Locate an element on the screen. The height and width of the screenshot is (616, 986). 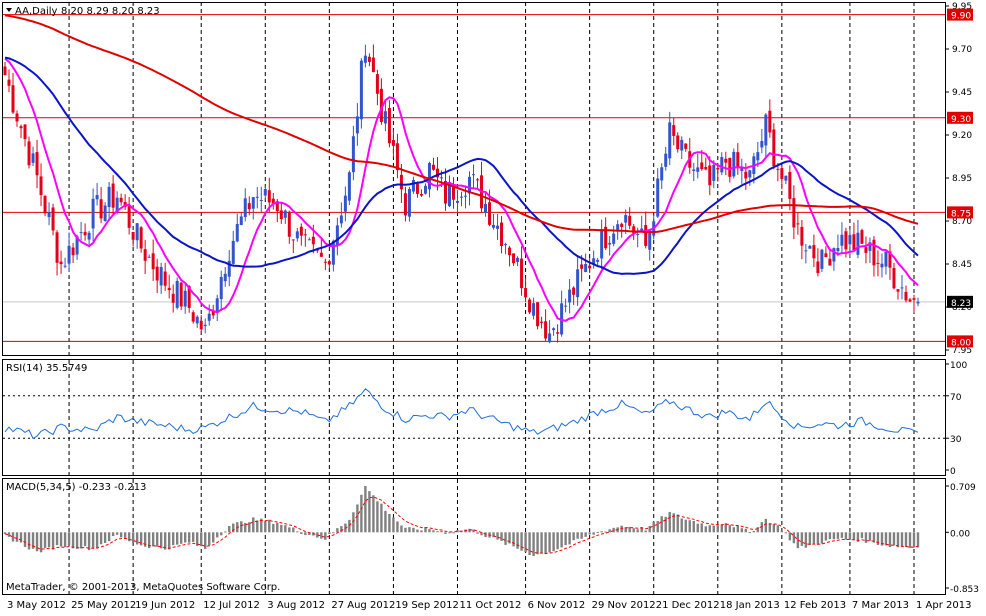
level-tag-label: 9.90 is located at coordinates (961, 17).